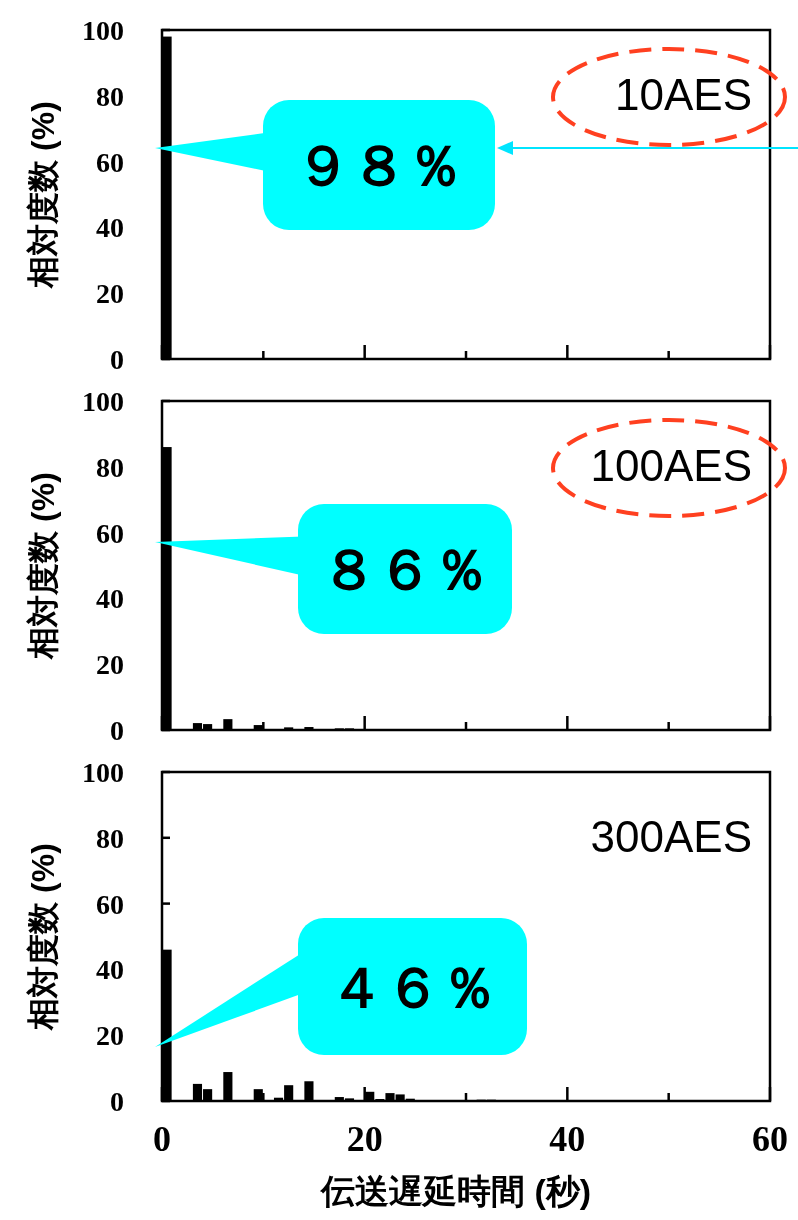 The height and width of the screenshot is (1220, 798). I want to click on text: 300AES, so click(671, 836).